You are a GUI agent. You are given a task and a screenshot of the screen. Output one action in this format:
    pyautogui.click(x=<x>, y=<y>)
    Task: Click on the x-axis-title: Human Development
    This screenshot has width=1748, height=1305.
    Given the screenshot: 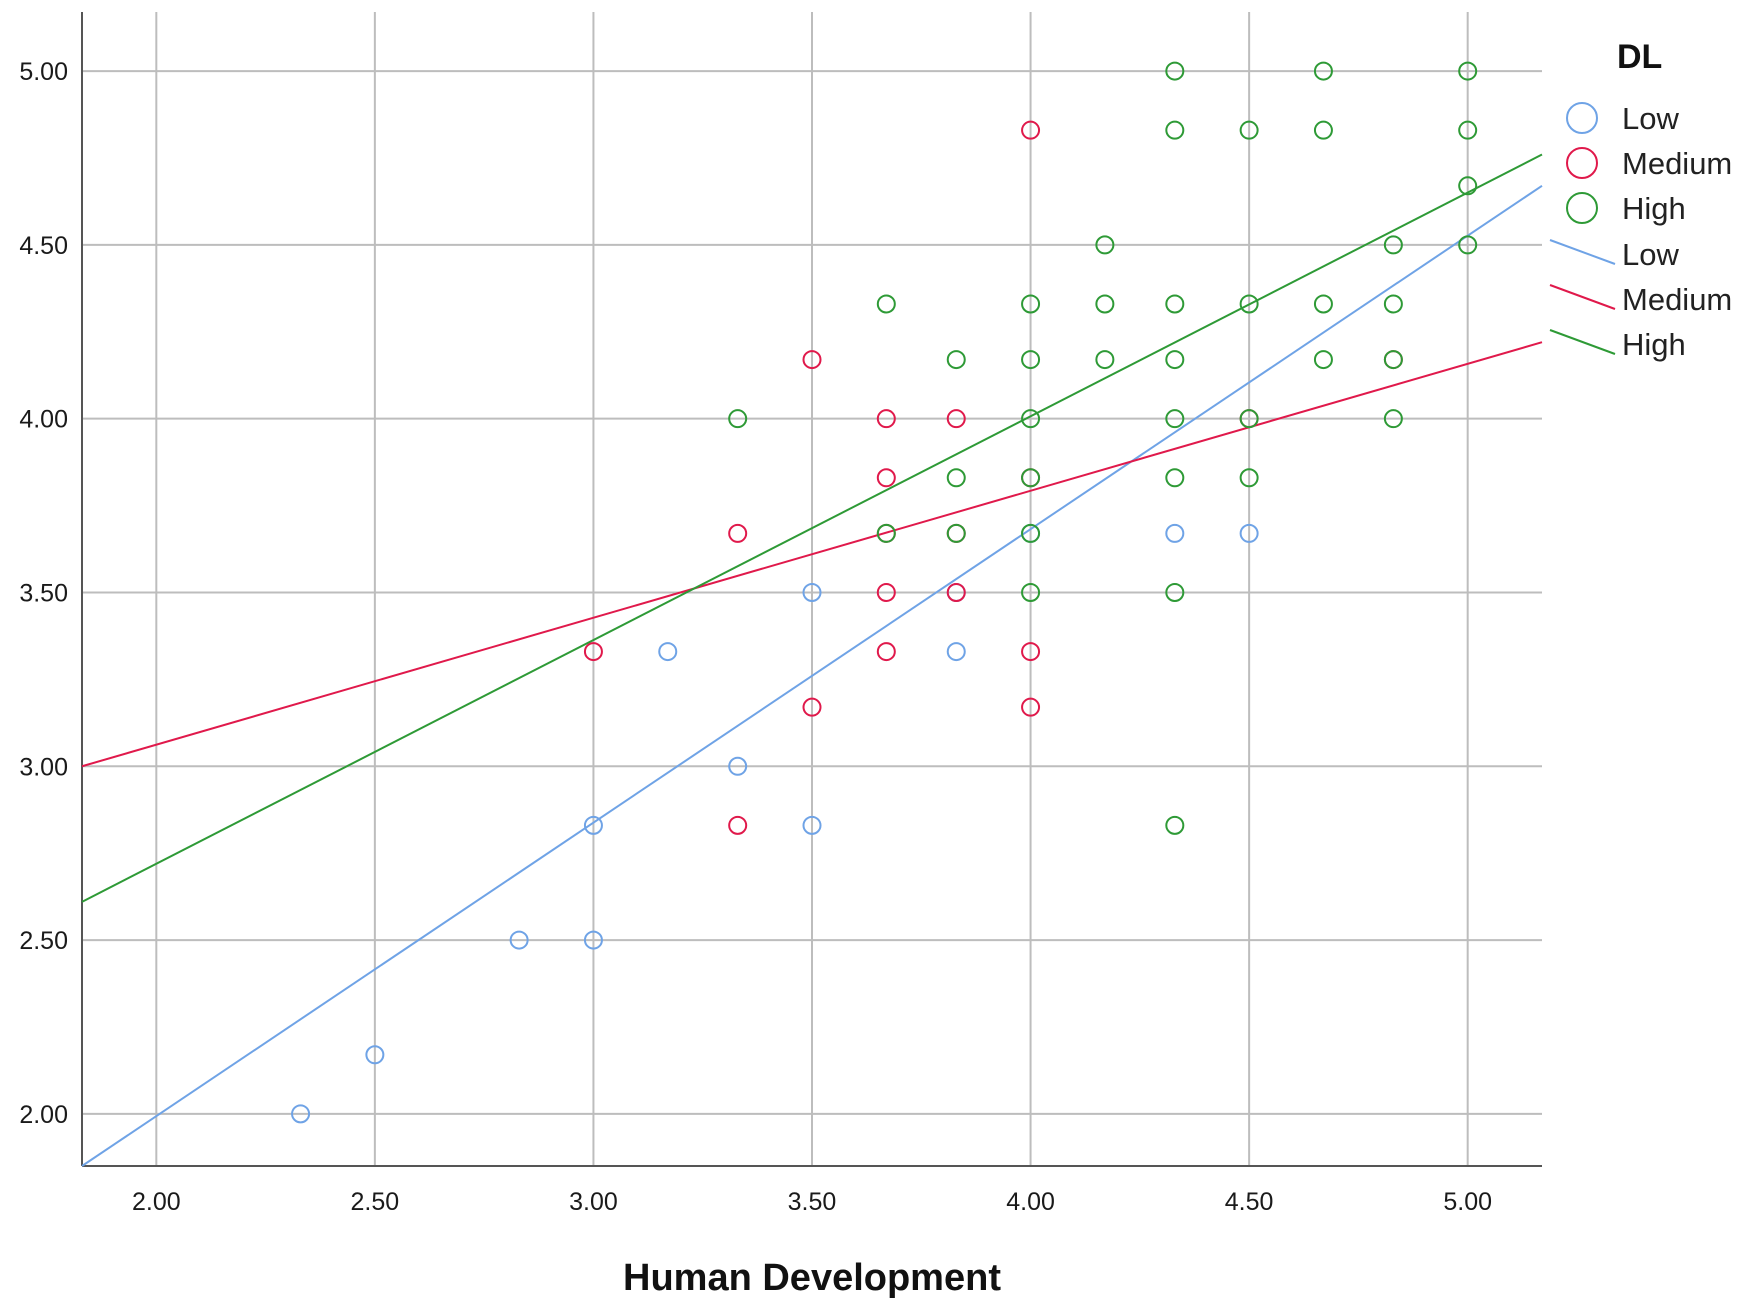 What is the action you would take?
    pyautogui.click(x=812, y=1278)
    